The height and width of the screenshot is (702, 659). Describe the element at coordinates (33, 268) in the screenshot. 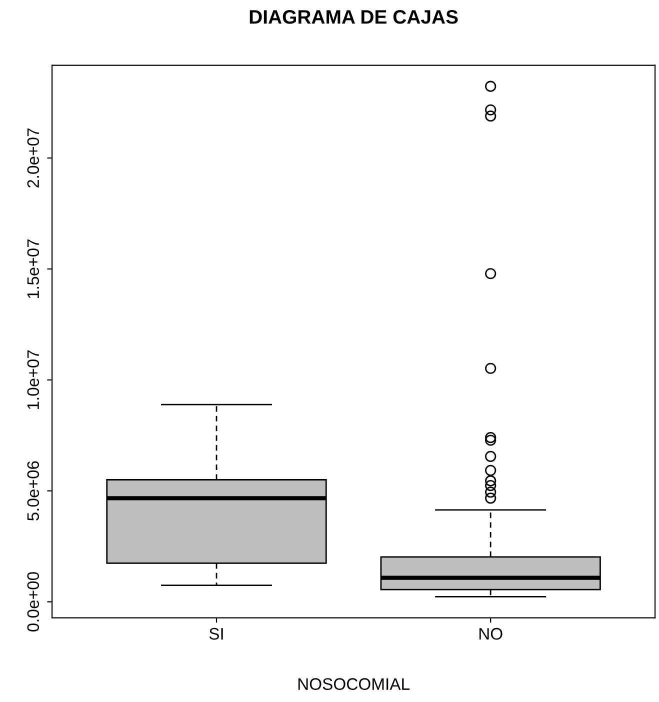

I see `y-tick-label: 1.5e+07` at that location.